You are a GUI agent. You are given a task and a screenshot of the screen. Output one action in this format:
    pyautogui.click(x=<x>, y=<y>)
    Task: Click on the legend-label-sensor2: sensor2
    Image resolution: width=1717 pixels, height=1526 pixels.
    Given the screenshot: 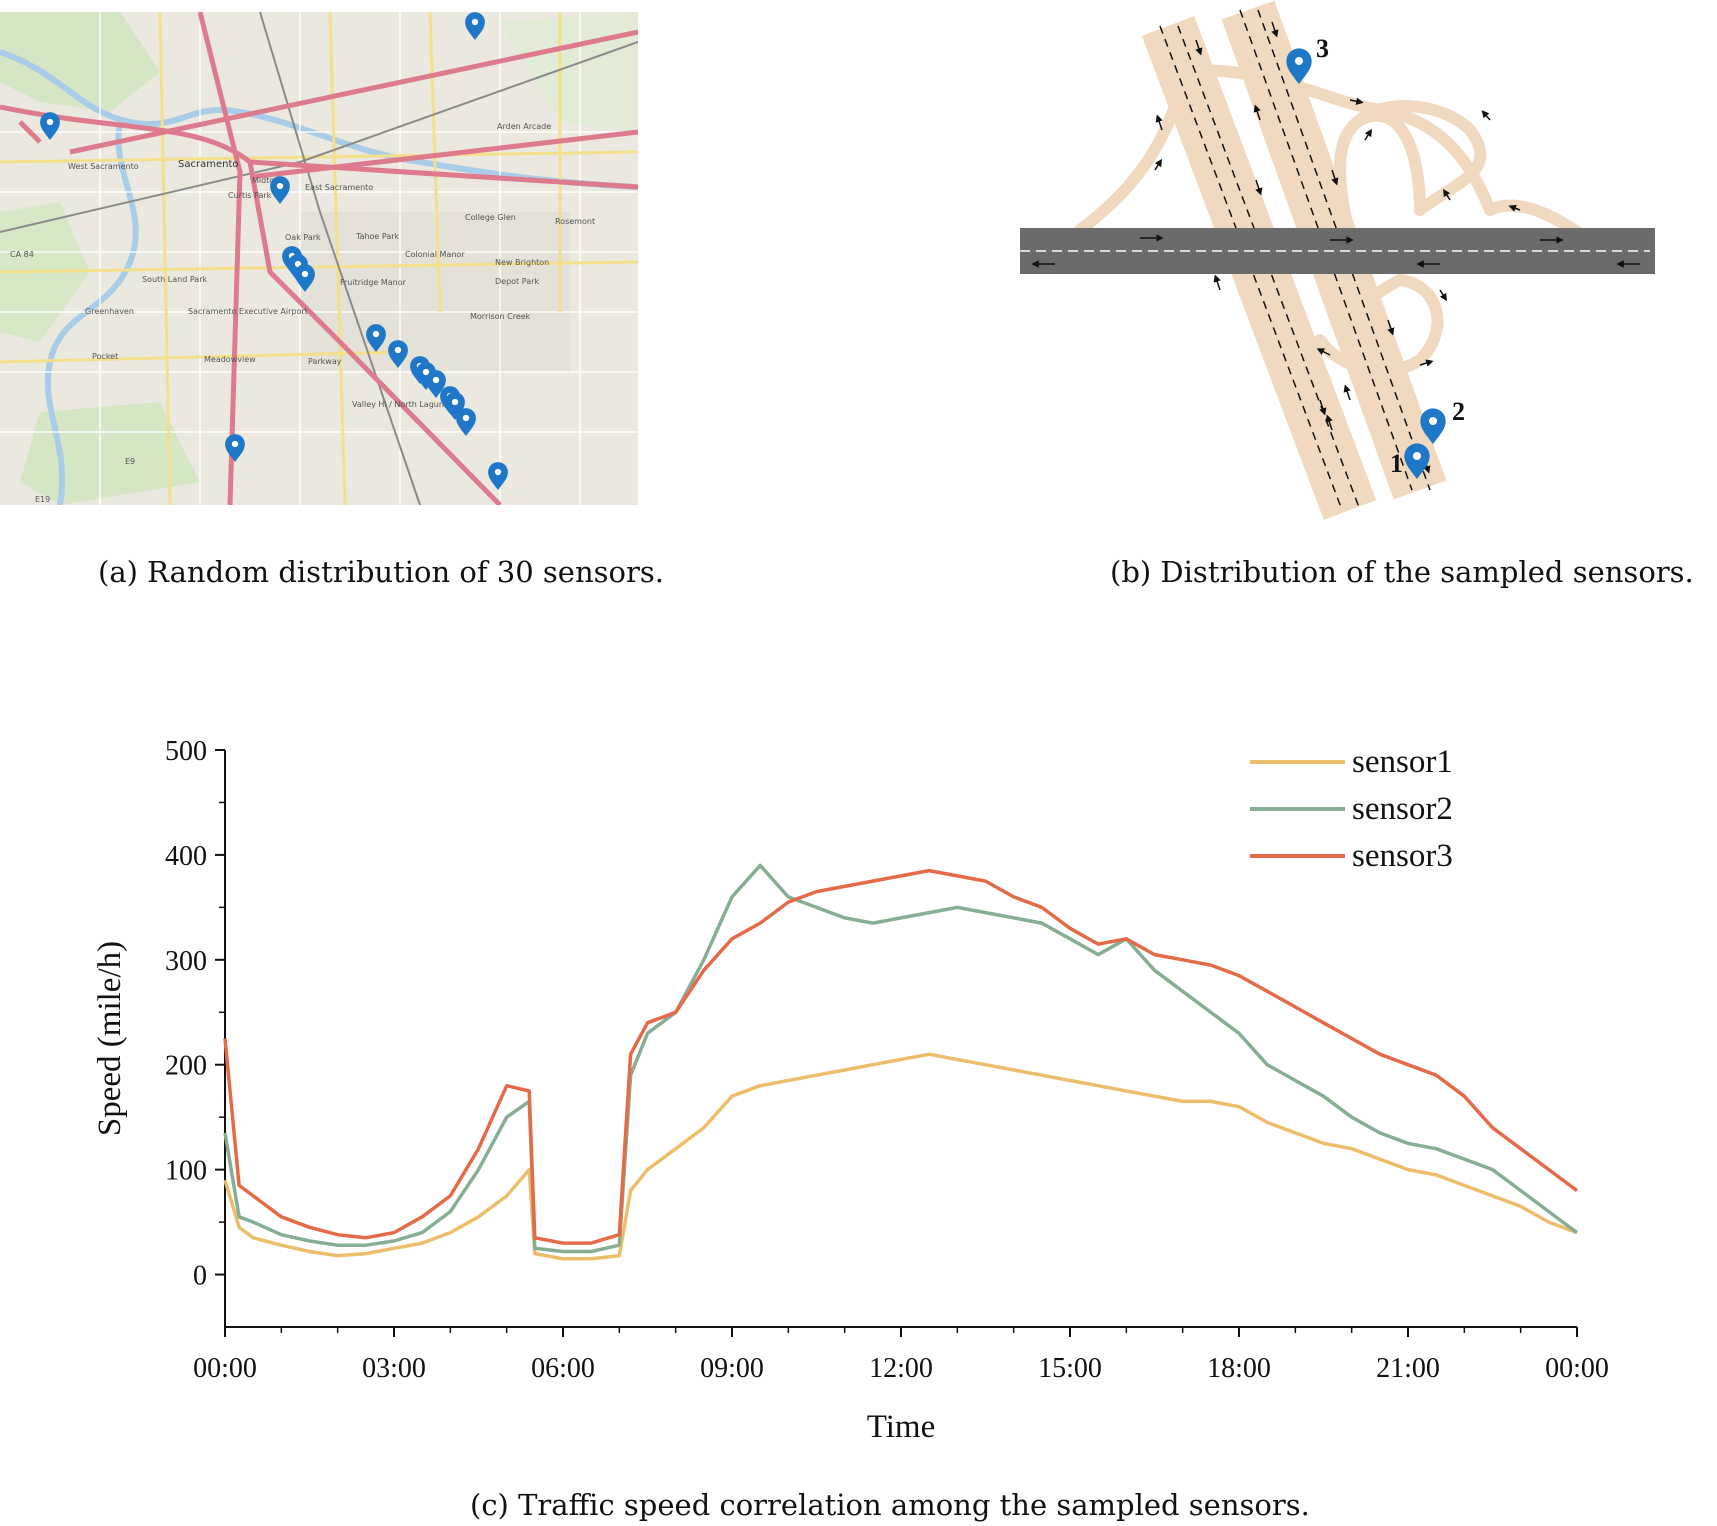 What is the action you would take?
    pyautogui.click(x=1402, y=809)
    